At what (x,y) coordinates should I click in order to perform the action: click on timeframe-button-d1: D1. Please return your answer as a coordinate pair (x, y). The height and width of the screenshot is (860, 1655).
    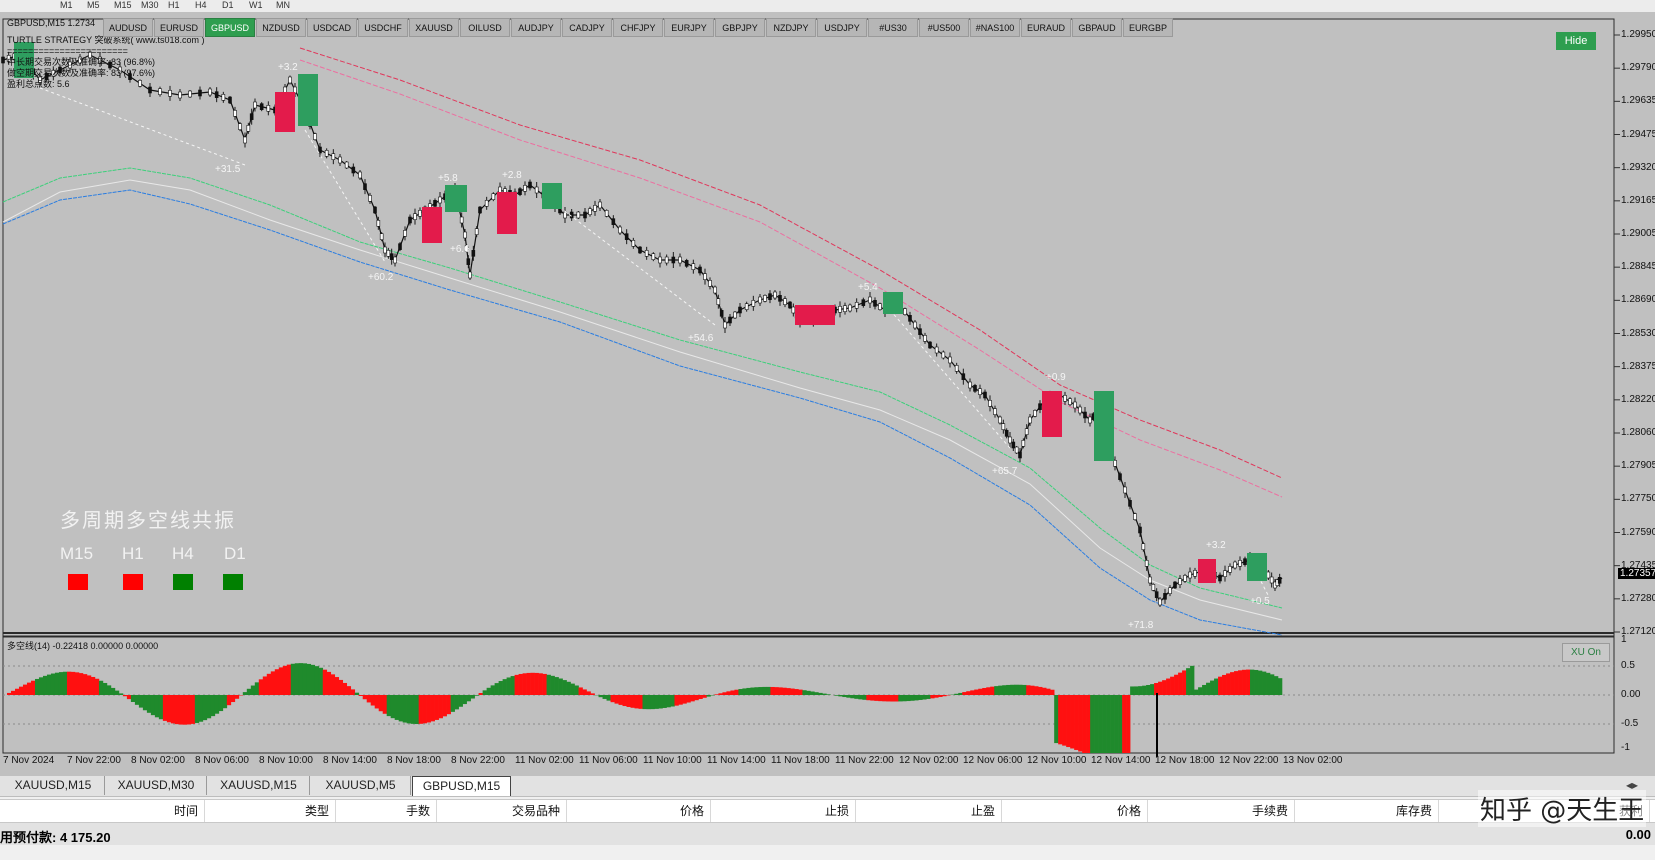
    Looking at the image, I should click on (228, 5).